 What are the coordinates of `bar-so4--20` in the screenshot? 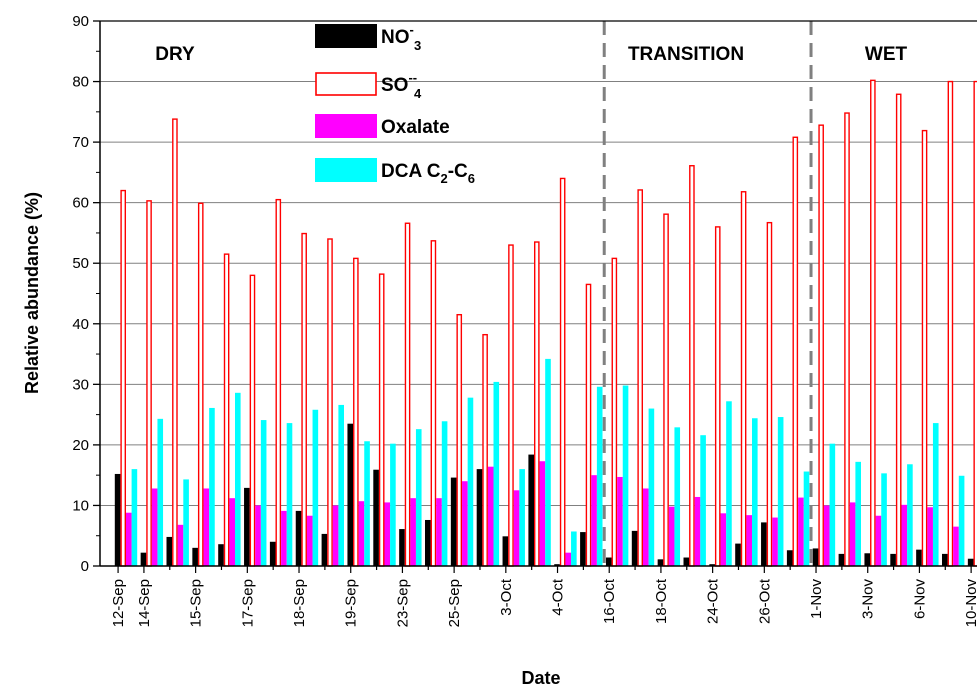 It's located at (640, 378).